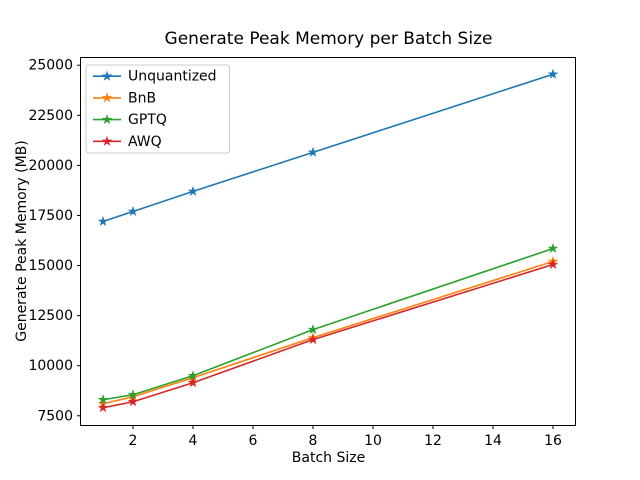 The image size is (640, 480). What do you see at coordinates (313, 339) in the screenshot?
I see `data-point-awq-b8` at bounding box center [313, 339].